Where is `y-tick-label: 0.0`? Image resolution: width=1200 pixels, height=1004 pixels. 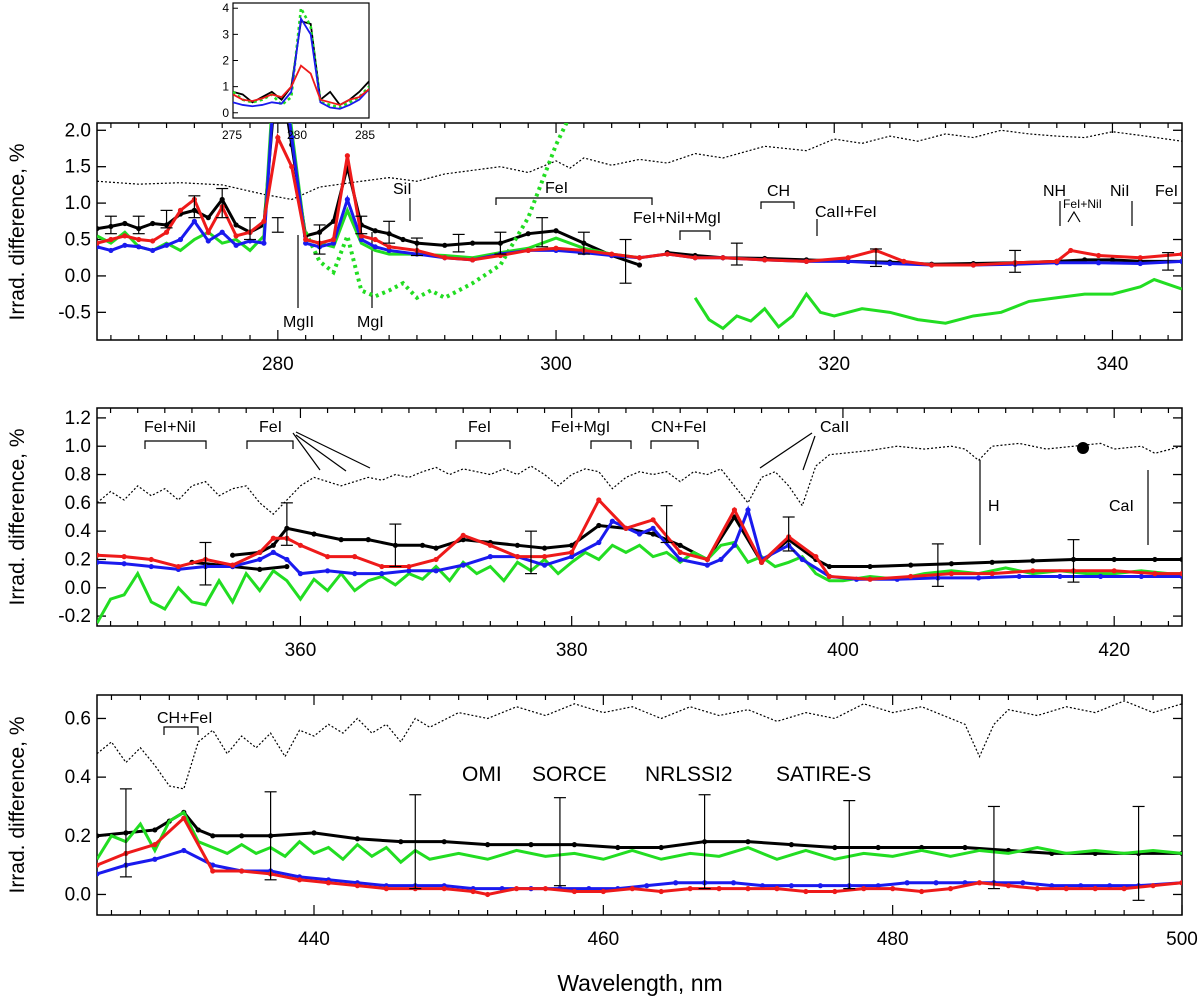
y-tick-label: 0.0 is located at coordinates (78, 894).